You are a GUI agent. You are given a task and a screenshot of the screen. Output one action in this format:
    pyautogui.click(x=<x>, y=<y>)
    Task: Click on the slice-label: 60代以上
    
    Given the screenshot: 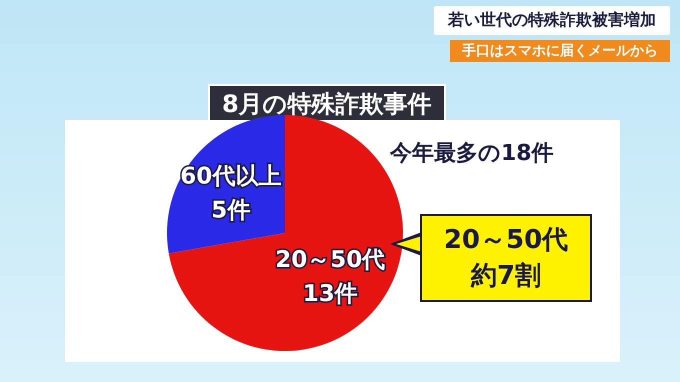 What is the action you would take?
    pyautogui.click(x=231, y=176)
    